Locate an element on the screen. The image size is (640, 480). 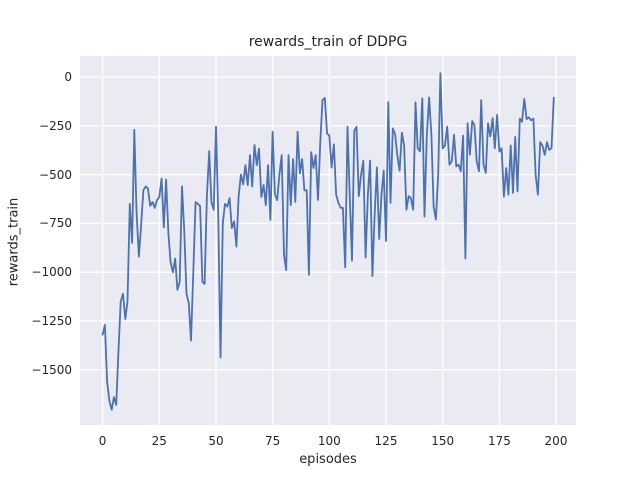
y-axis-label: rewards_train is located at coordinates (14, 242).